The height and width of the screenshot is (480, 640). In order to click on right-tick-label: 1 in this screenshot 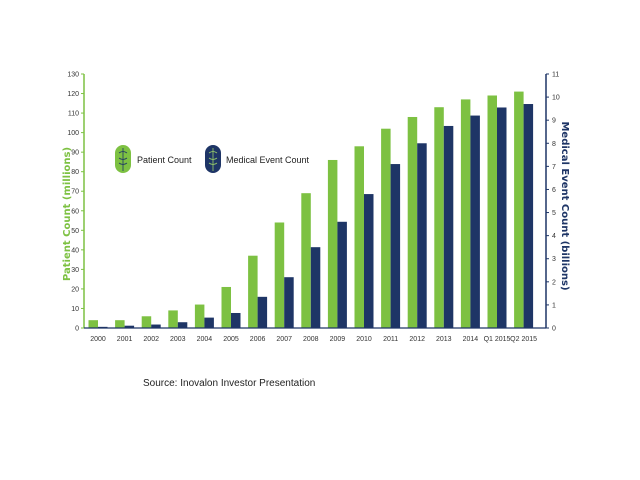, I will do `click(554, 305)`.